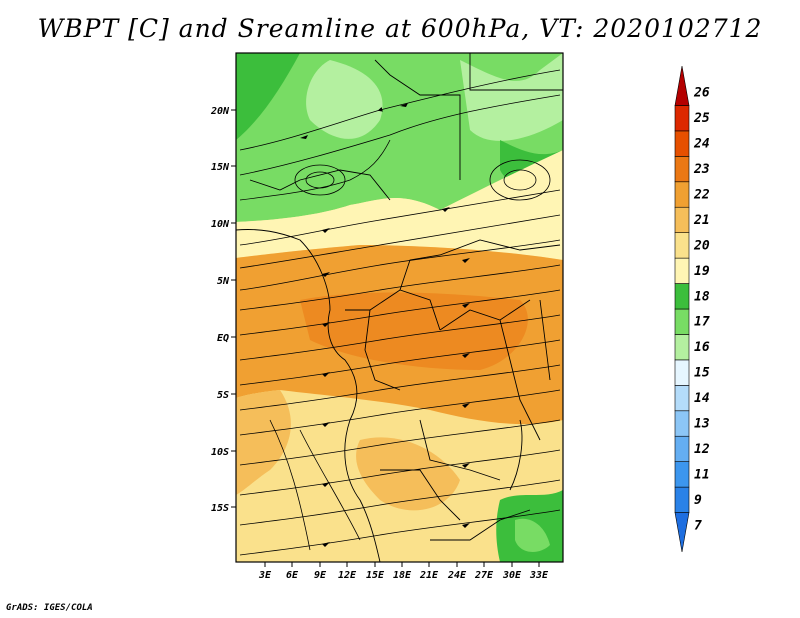 This screenshot has width=800, height=618. I want to click on lat-label-10n: 10N, so click(220, 224).